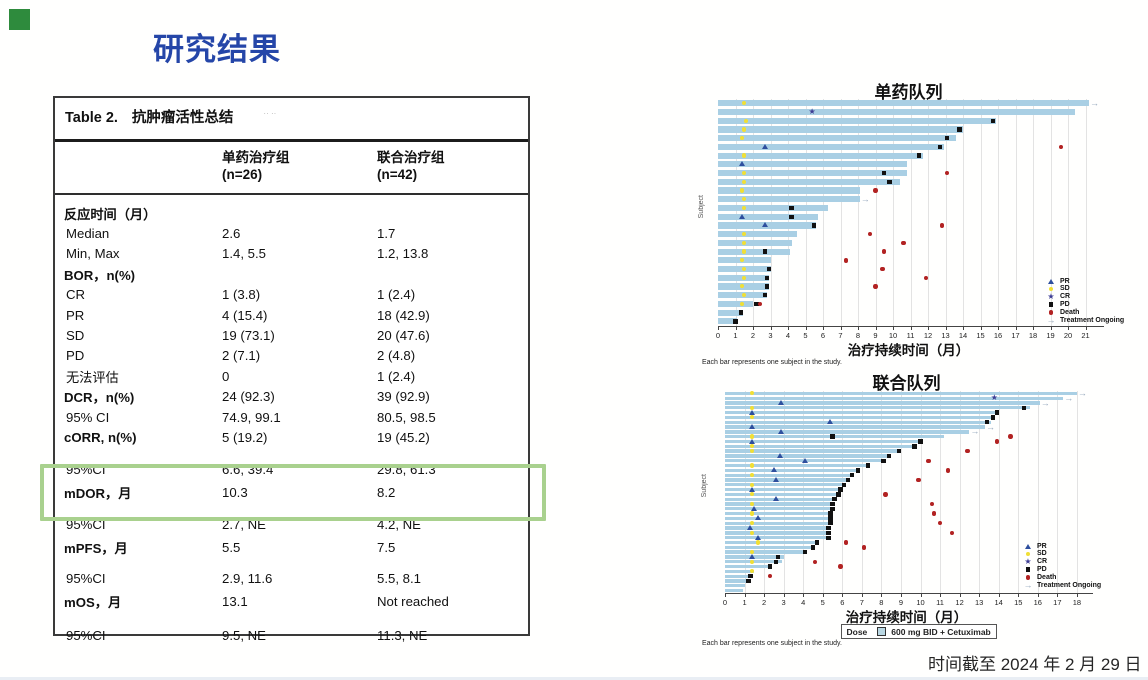  Describe the element at coordinates (403, 397) in the screenshot. I see `table-cell-combo: 39 (92.9)` at that location.